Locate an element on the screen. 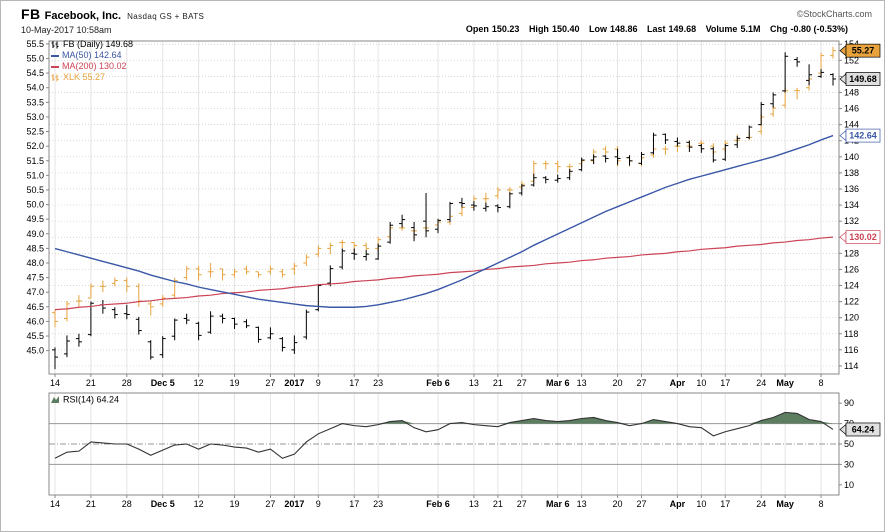 This screenshot has width=885, height=532. company-name: Facebook, Inc. is located at coordinates (83, 16).